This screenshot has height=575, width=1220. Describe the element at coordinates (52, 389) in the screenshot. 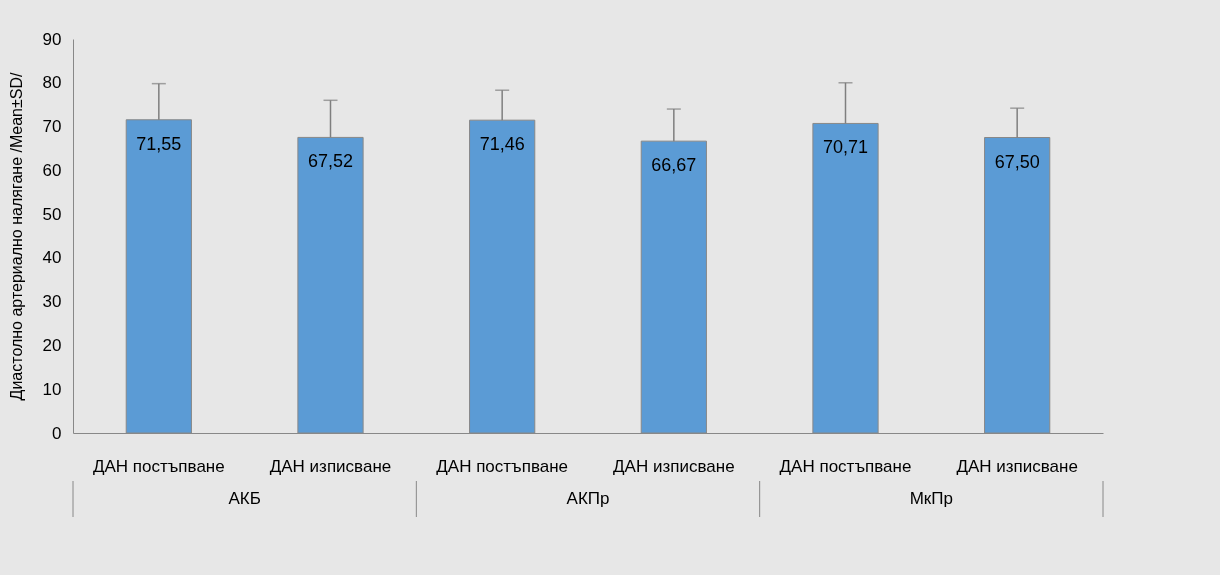

I see `y-tick-label: 10` at that location.